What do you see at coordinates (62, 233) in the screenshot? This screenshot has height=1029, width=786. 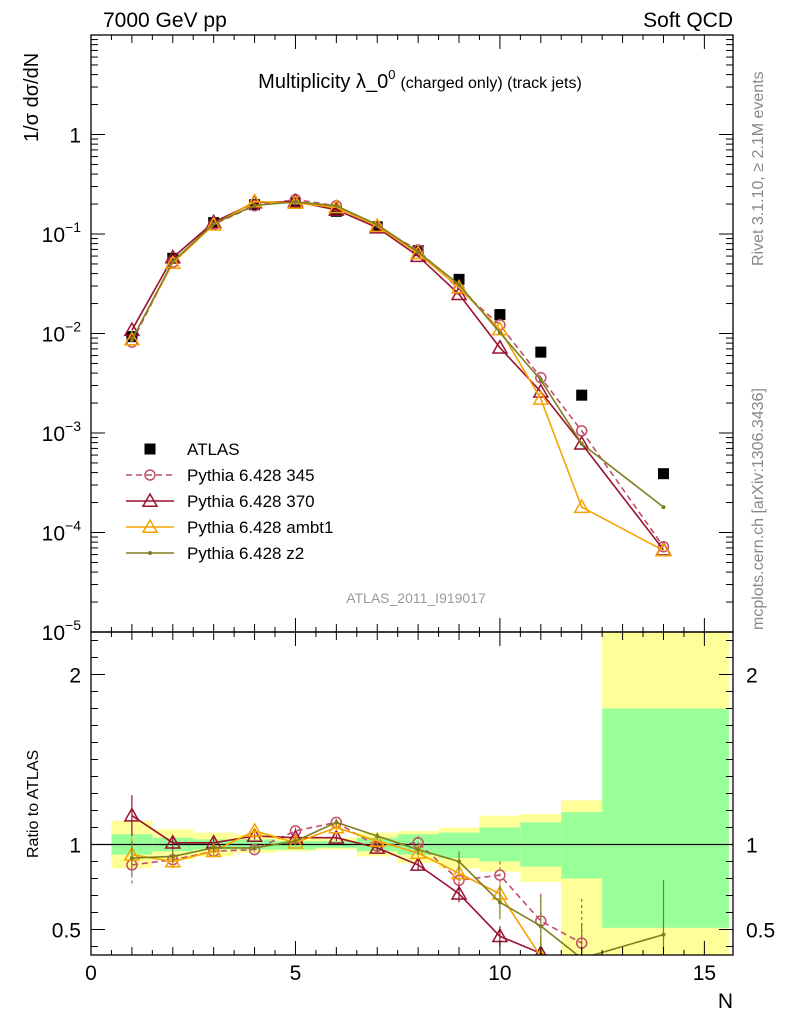 I see `y-tick-label: 10⁻¹` at bounding box center [62, 233].